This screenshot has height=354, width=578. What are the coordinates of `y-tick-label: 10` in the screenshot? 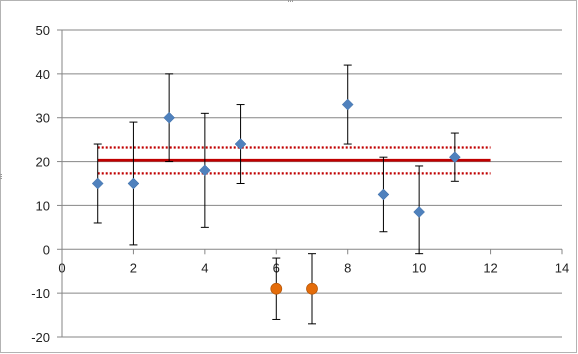 It's located at (43, 205).